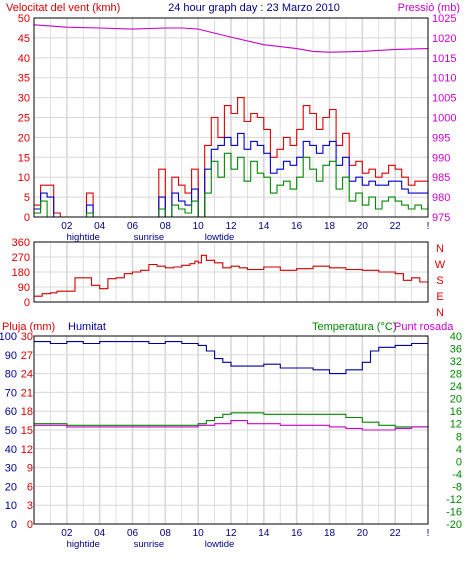  I want to click on left-axis-tick-label: 0, so click(27, 303).